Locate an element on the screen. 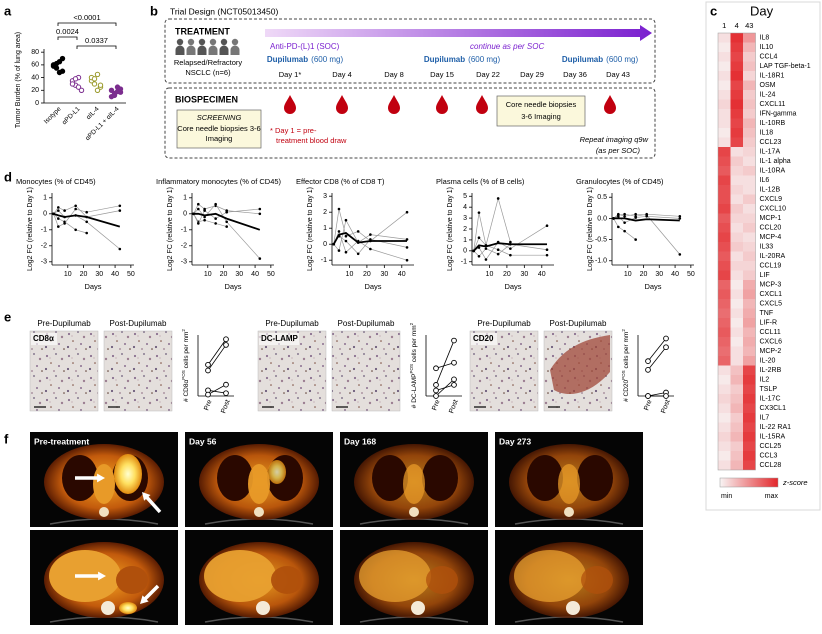 The width and height of the screenshot is (822, 634). label-part: Dupilumab is located at coordinates (582, 59).